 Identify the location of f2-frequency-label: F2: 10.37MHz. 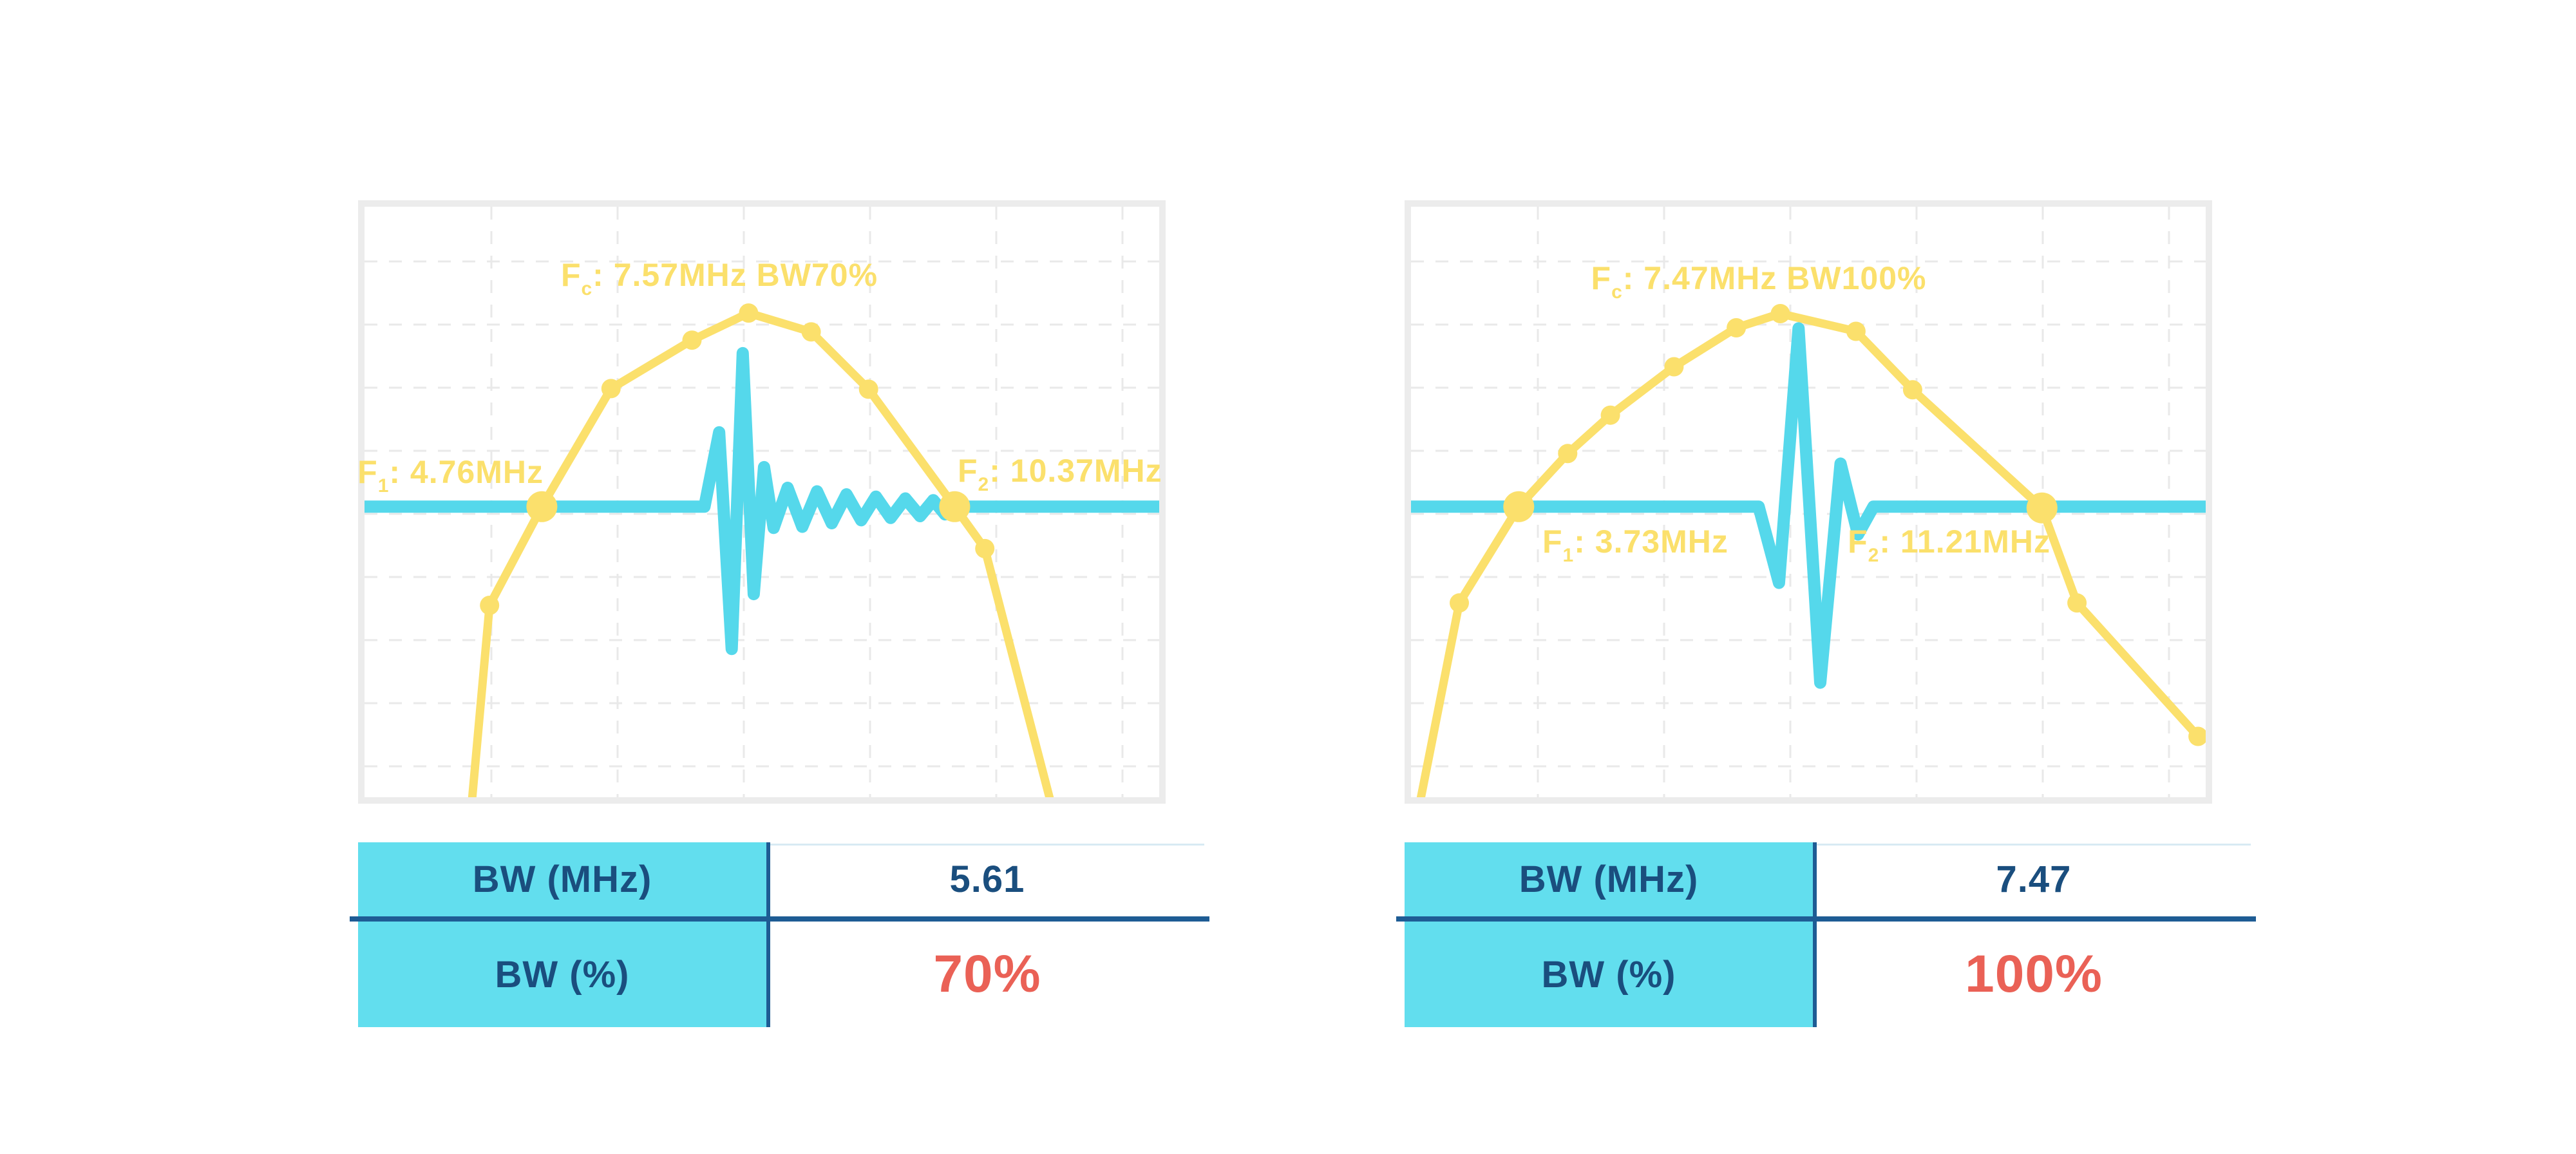
(1060, 475).